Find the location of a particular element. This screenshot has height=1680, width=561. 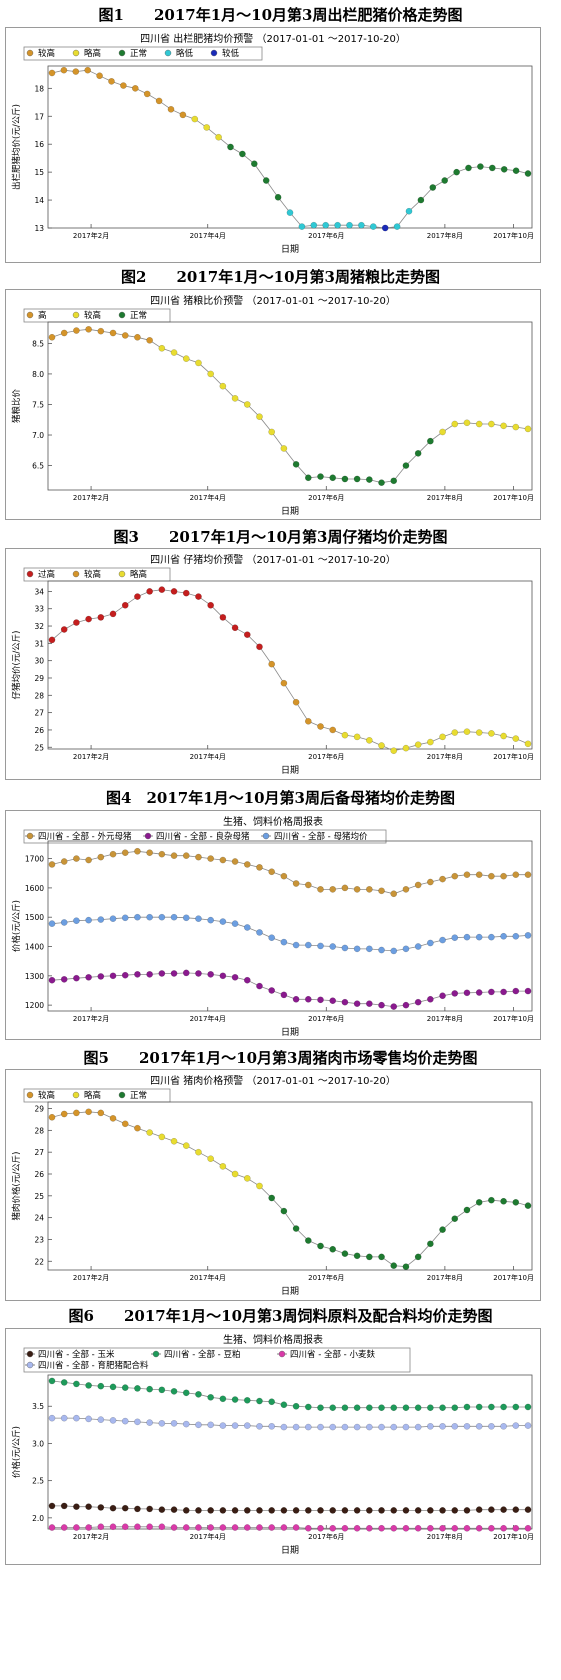

y-tick-label: 33 is located at coordinates (39, 609).